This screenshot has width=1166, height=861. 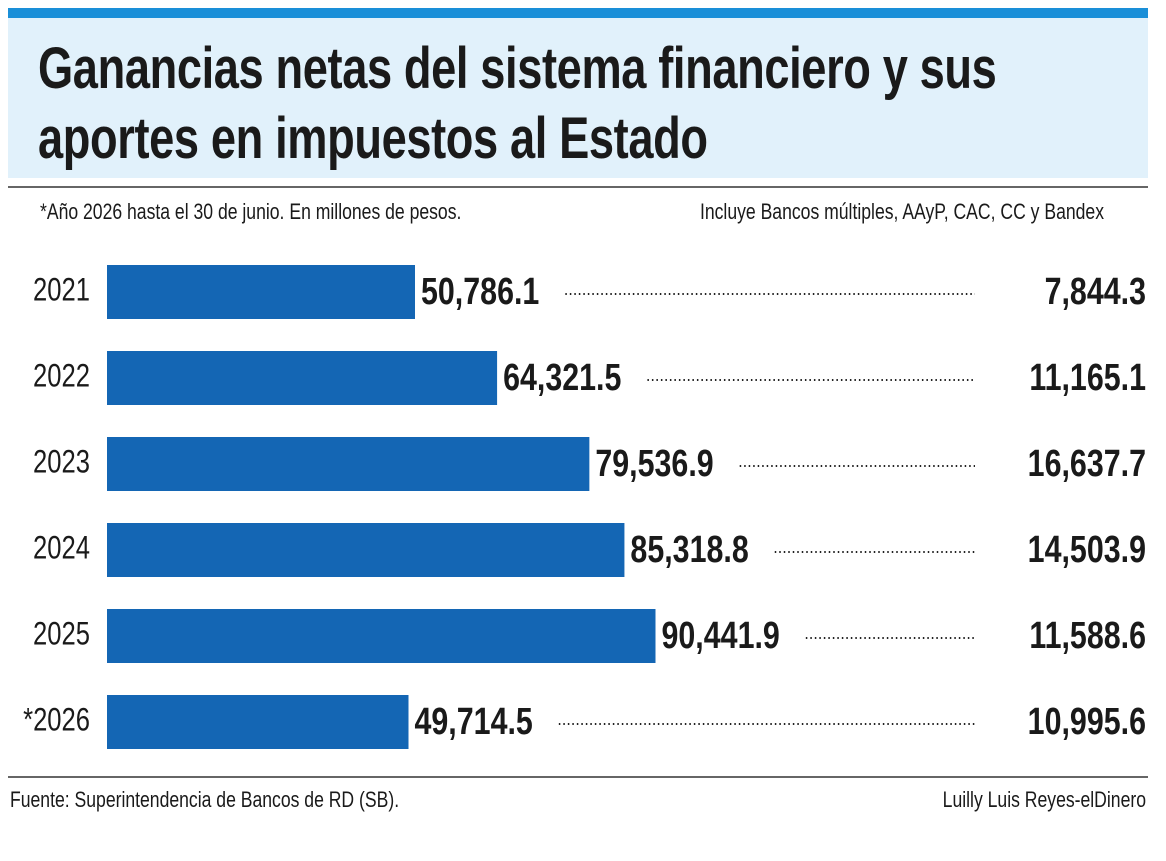 What do you see at coordinates (1095, 292) in the screenshot?
I see `tax-label: 7,844.3` at bounding box center [1095, 292].